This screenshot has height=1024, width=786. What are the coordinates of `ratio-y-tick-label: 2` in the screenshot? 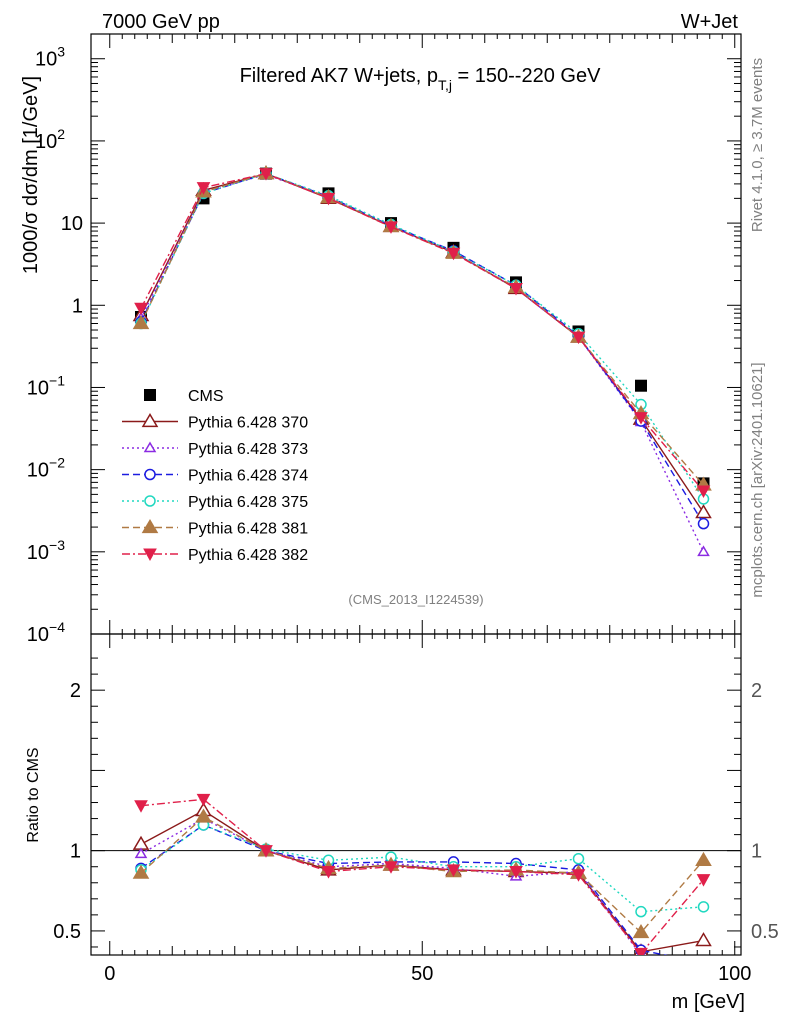 It's located at (75, 691).